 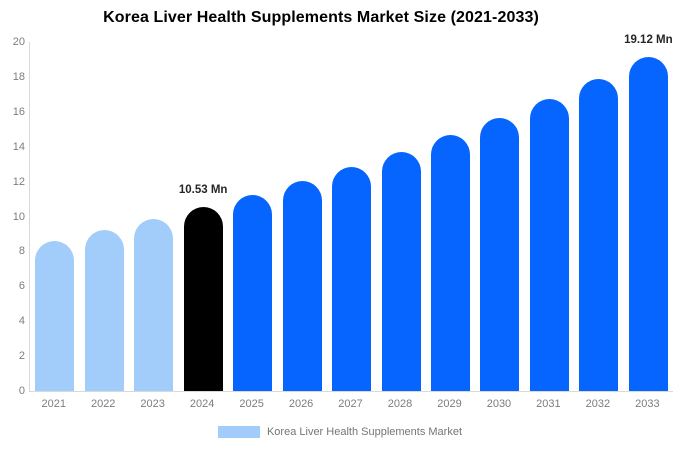 I want to click on x-tick-label-2031: 2031, so click(x=548, y=404).